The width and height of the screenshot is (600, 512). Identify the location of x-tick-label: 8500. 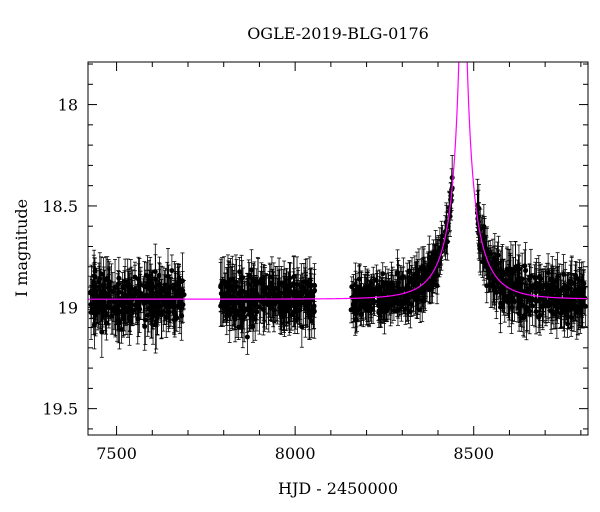
(473, 453).